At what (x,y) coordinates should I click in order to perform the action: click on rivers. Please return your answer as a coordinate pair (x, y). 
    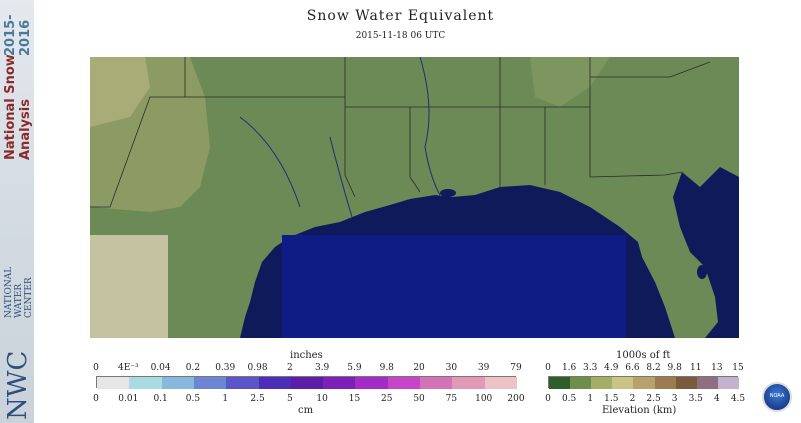
    Looking at the image, I should click on (340, 137).